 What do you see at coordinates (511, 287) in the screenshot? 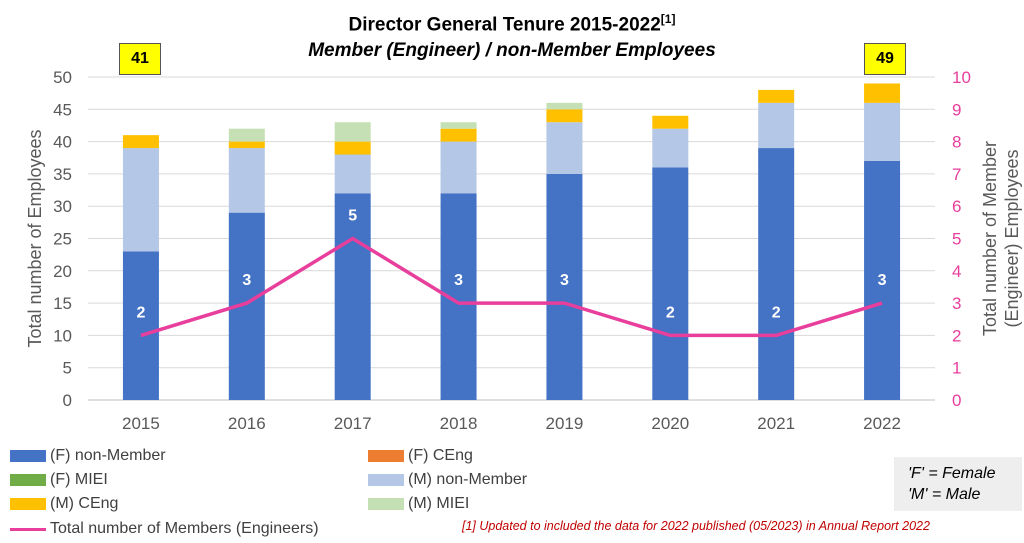
I see `members-line` at bounding box center [511, 287].